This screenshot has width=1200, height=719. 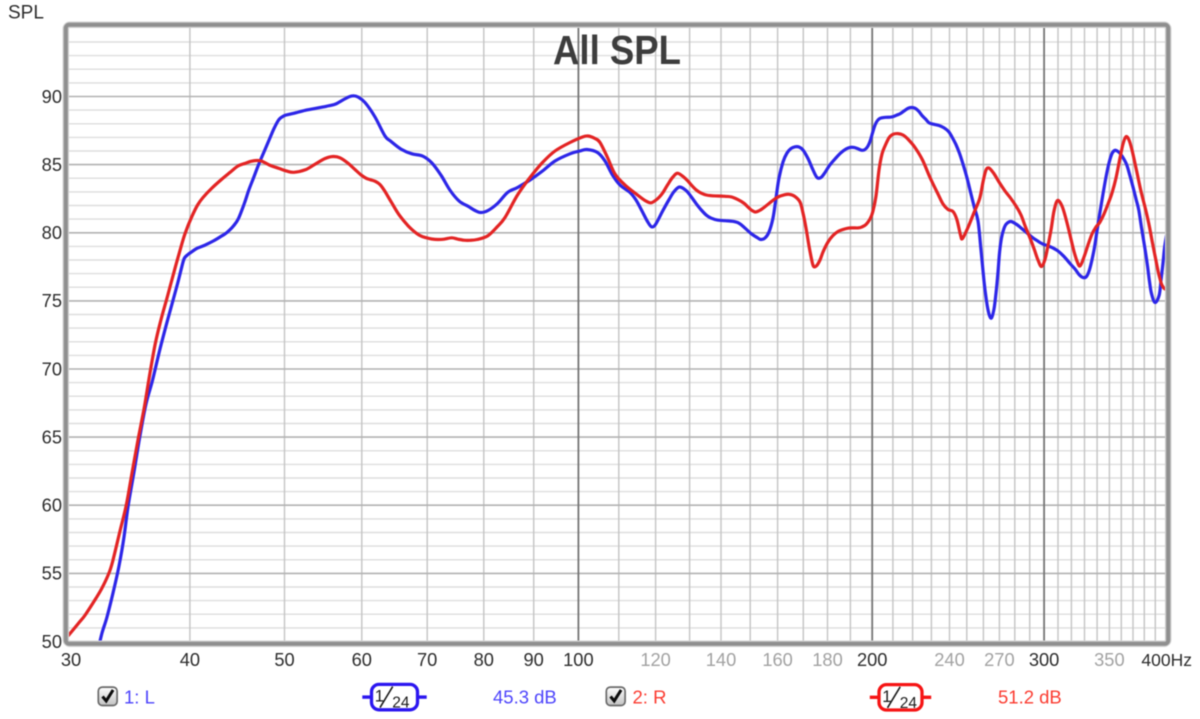 I want to click on svg-text: All SPL, so click(x=617, y=50).